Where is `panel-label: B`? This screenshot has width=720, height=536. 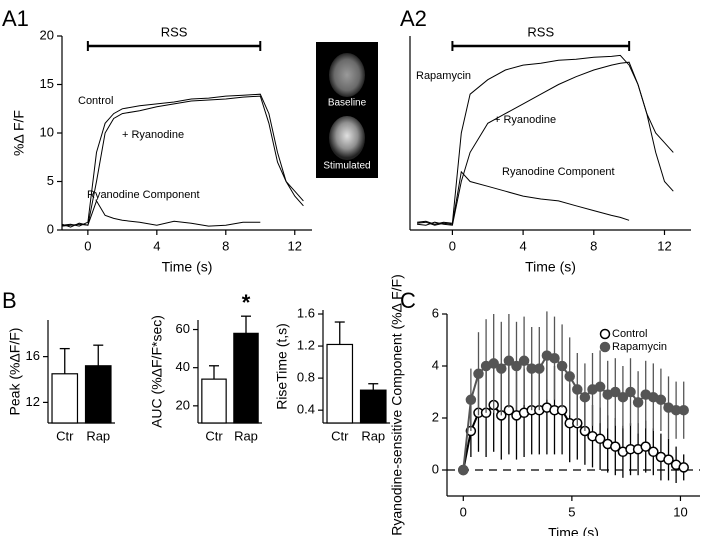 panel-label: B is located at coordinates (9, 300).